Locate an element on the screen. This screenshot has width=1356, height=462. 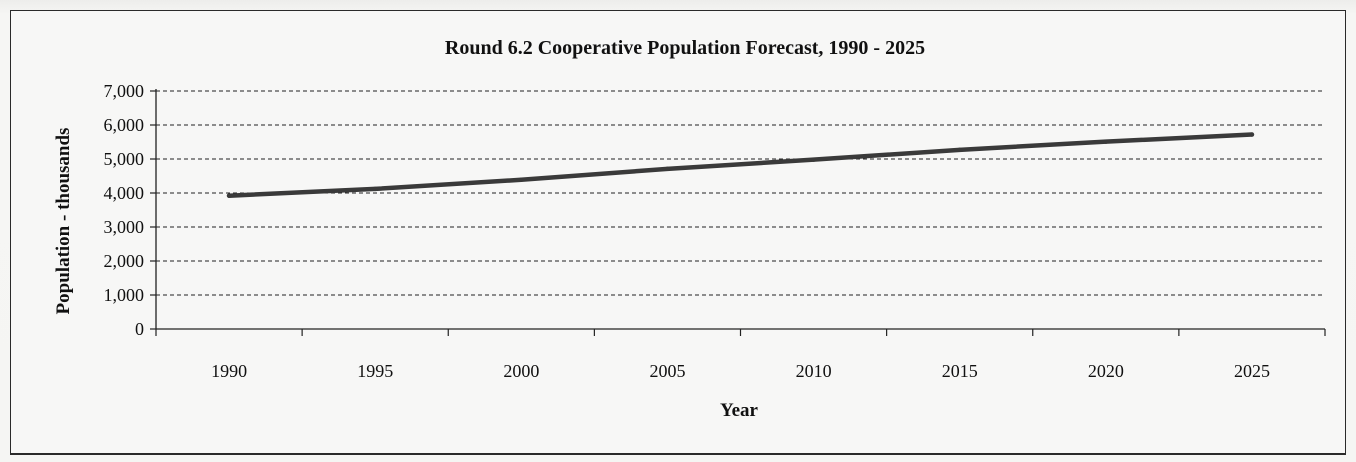
x-tick-label: 2000 is located at coordinates (521, 371).